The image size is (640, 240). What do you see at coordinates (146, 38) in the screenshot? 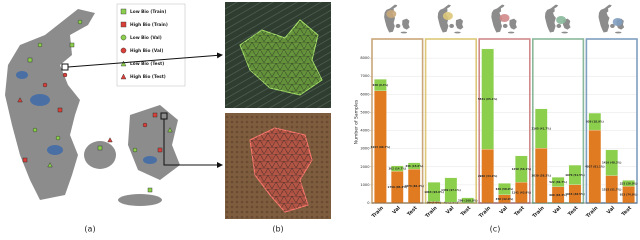
I see `legend-label: Low Bio (Val)` at bounding box center [146, 38].